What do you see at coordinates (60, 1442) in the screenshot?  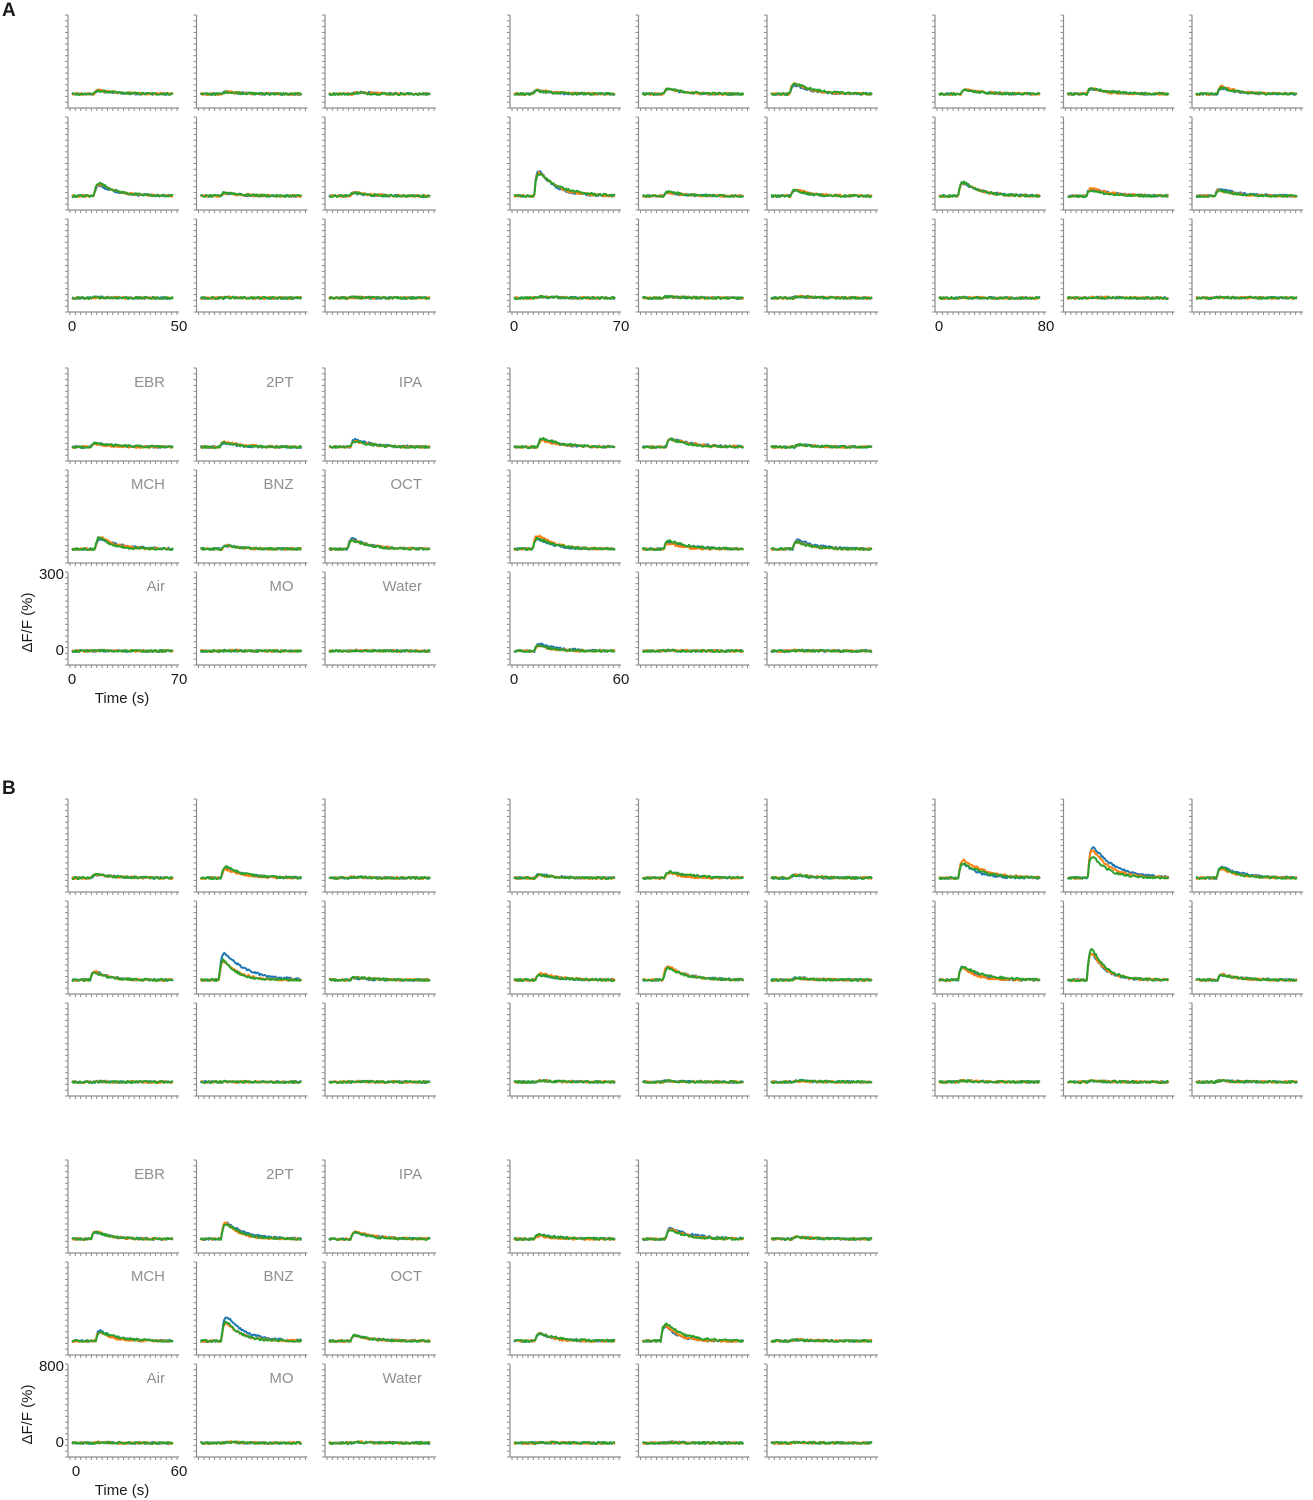 I see `y-tick-label-zero: 0` at bounding box center [60, 1442].